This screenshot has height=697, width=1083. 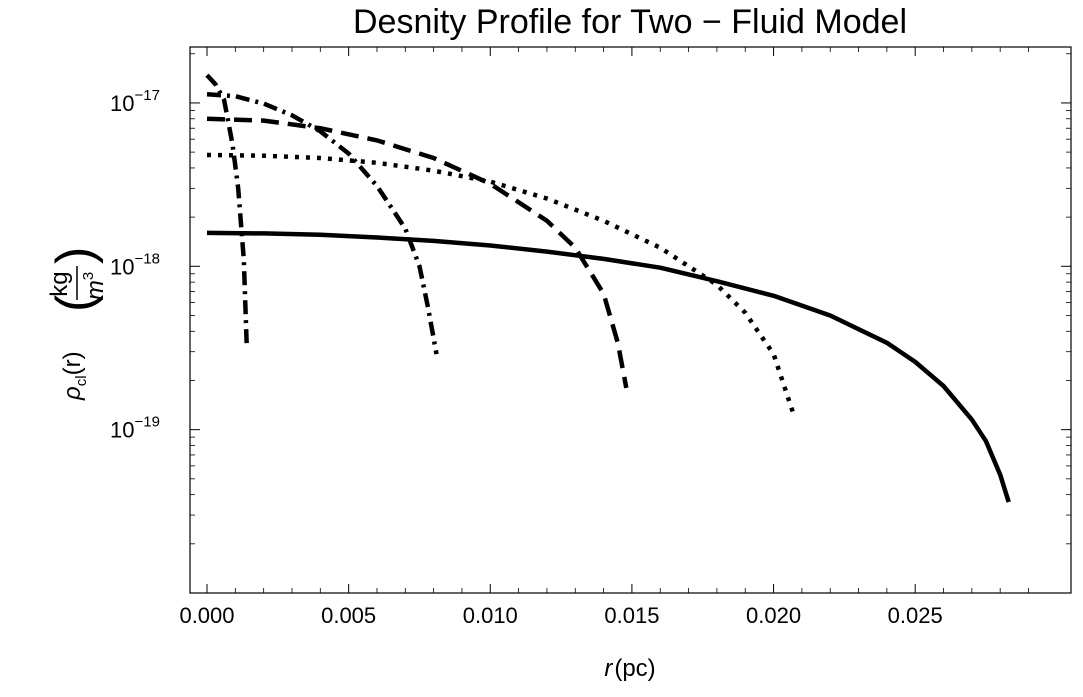 I want to click on x-tick-label: 0.025, so click(x=915, y=615).